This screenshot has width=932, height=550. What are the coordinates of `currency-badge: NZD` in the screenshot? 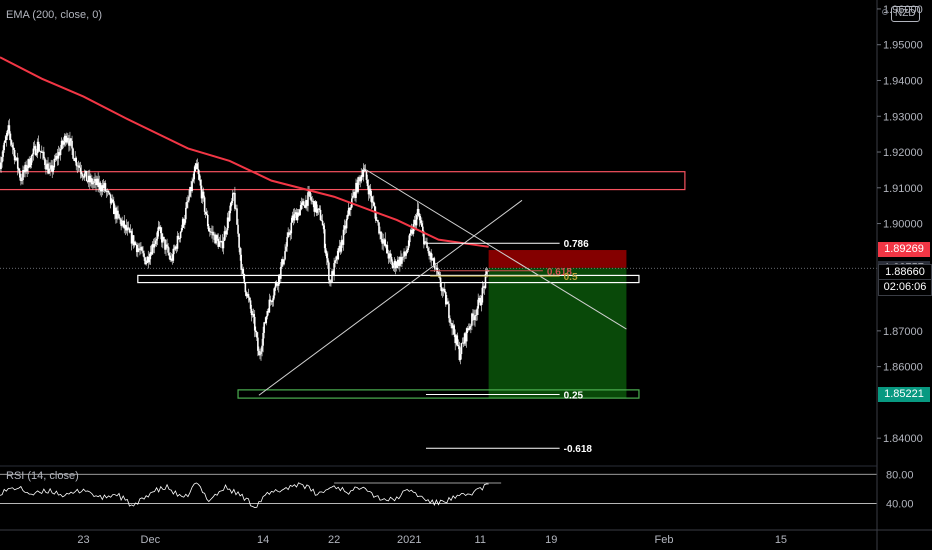 It's located at (905, 14).